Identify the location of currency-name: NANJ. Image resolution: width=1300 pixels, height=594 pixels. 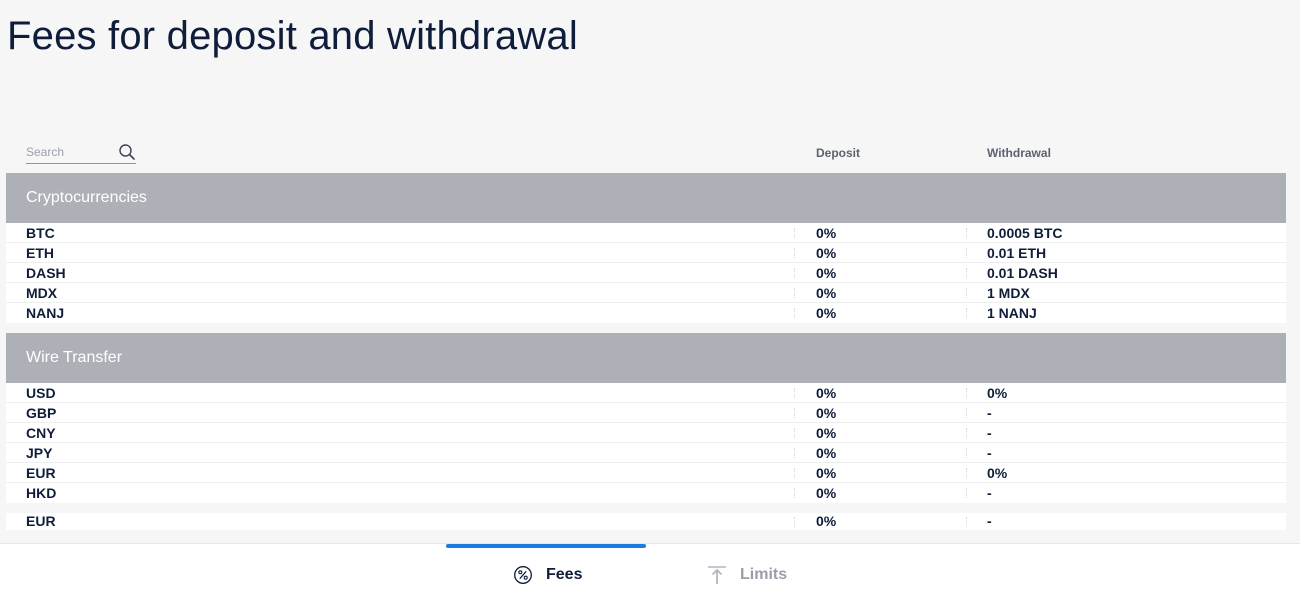
(45, 313).